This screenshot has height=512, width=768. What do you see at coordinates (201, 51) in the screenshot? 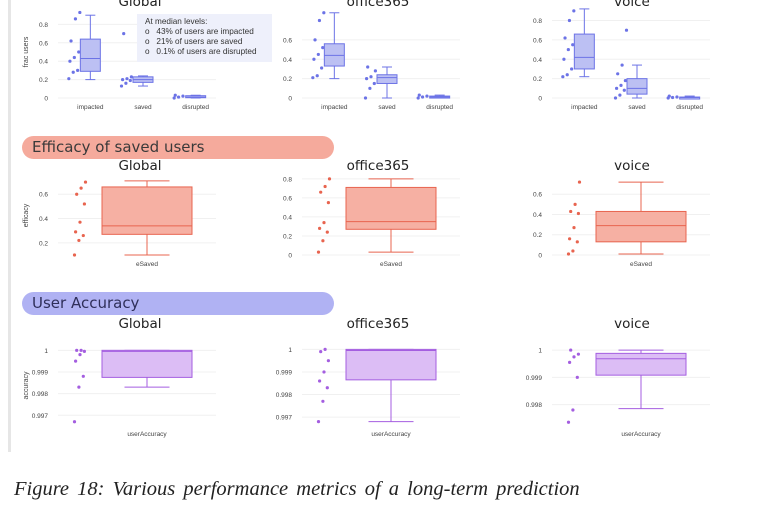
I see `annotation-item-3: o 0.1% of users are disrupted` at bounding box center [201, 51].